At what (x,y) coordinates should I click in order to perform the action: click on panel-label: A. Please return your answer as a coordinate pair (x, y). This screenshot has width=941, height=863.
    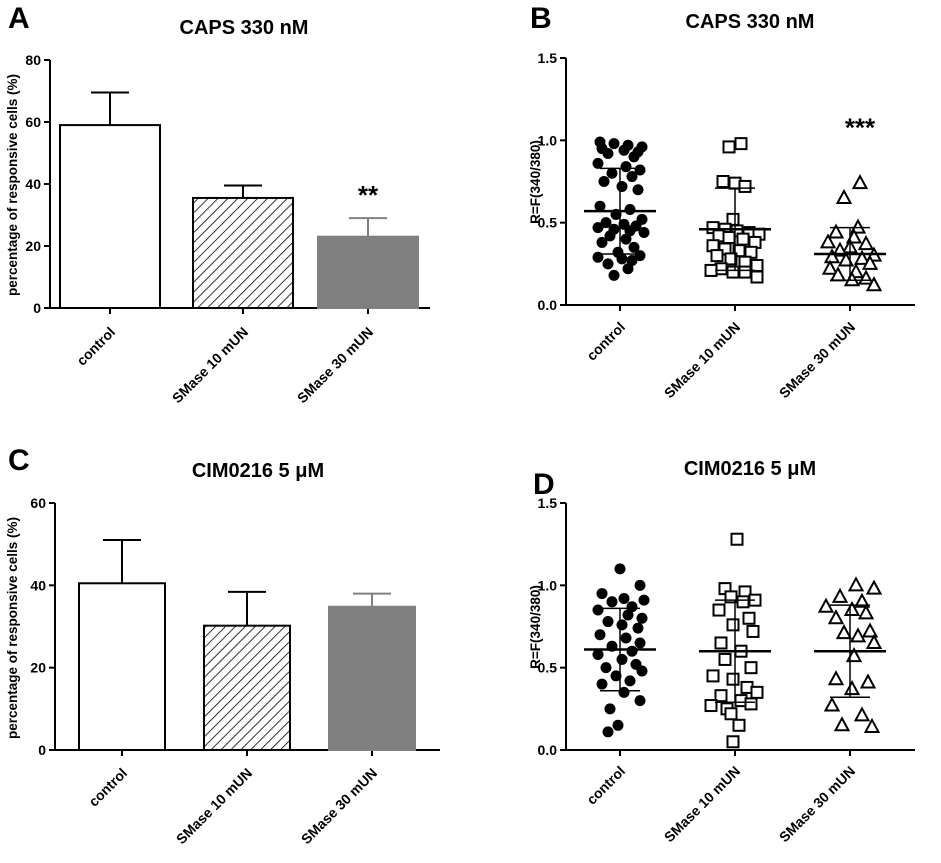
    Looking at the image, I should click on (19, 18).